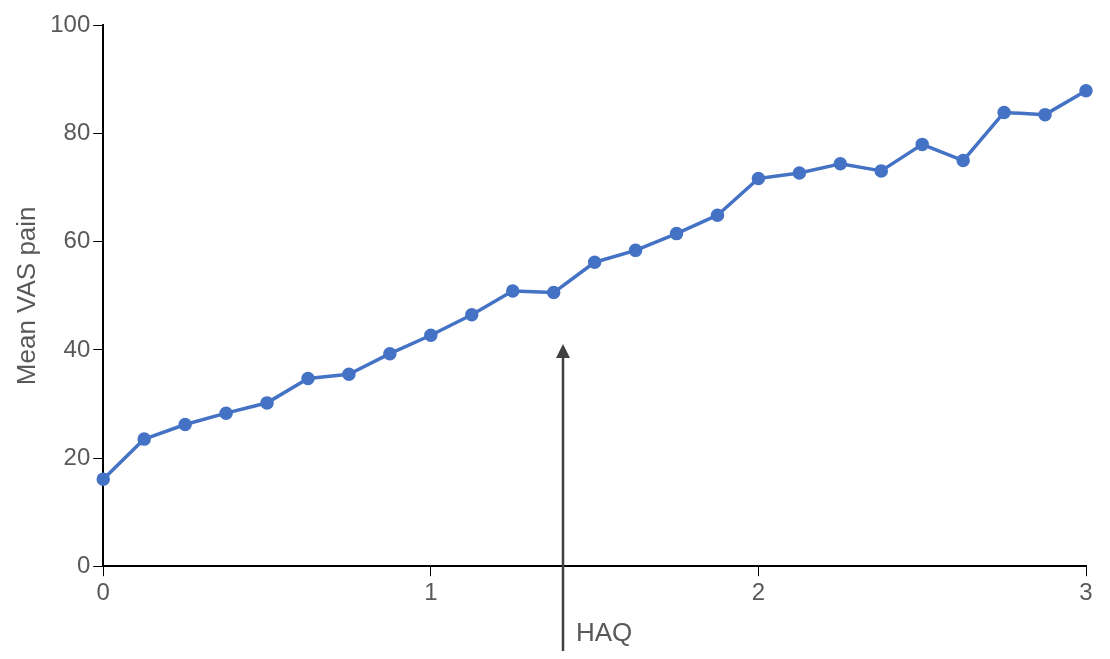 This screenshot has height=659, width=1110. What do you see at coordinates (103, 592) in the screenshot?
I see `x-tick-label: 0` at bounding box center [103, 592].